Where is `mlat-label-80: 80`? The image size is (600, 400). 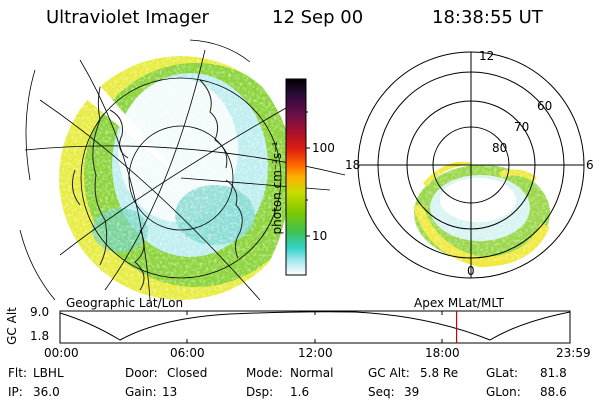 mlat-label-80: 80 is located at coordinates (499, 148).